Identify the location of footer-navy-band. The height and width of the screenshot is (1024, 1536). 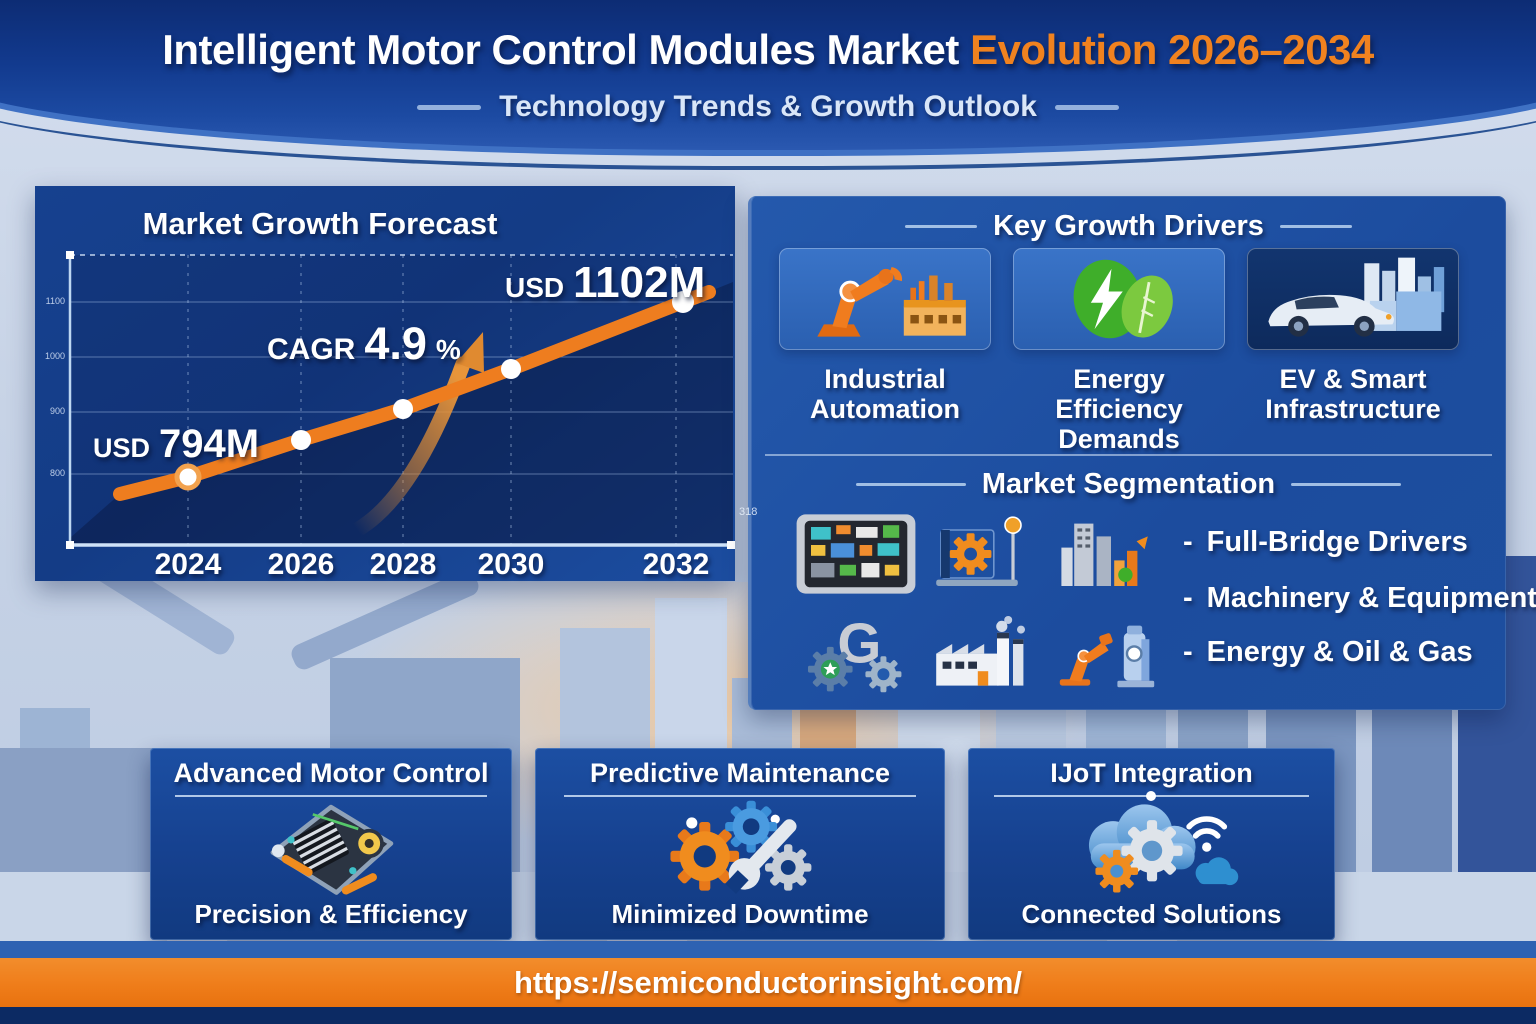
(768, 1015).